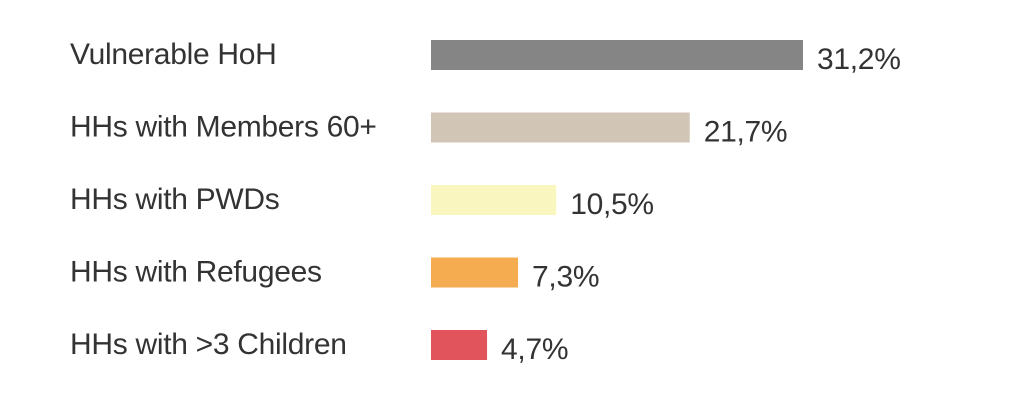  What do you see at coordinates (208, 344) in the screenshot?
I see `category-label: HHs with >3 Children` at bounding box center [208, 344].